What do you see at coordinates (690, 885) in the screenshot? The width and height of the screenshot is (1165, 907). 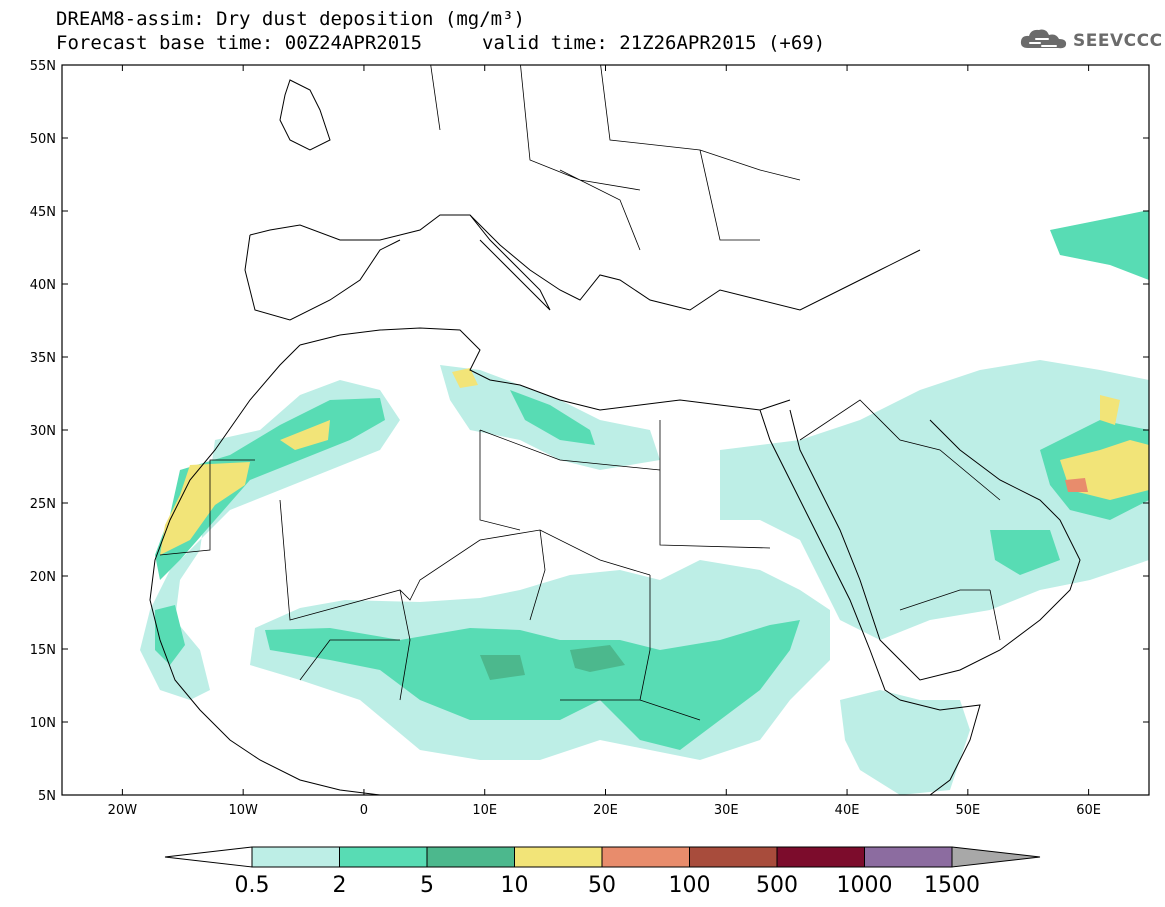 I see `colorbar-label: 100` at bounding box center [690, 885].